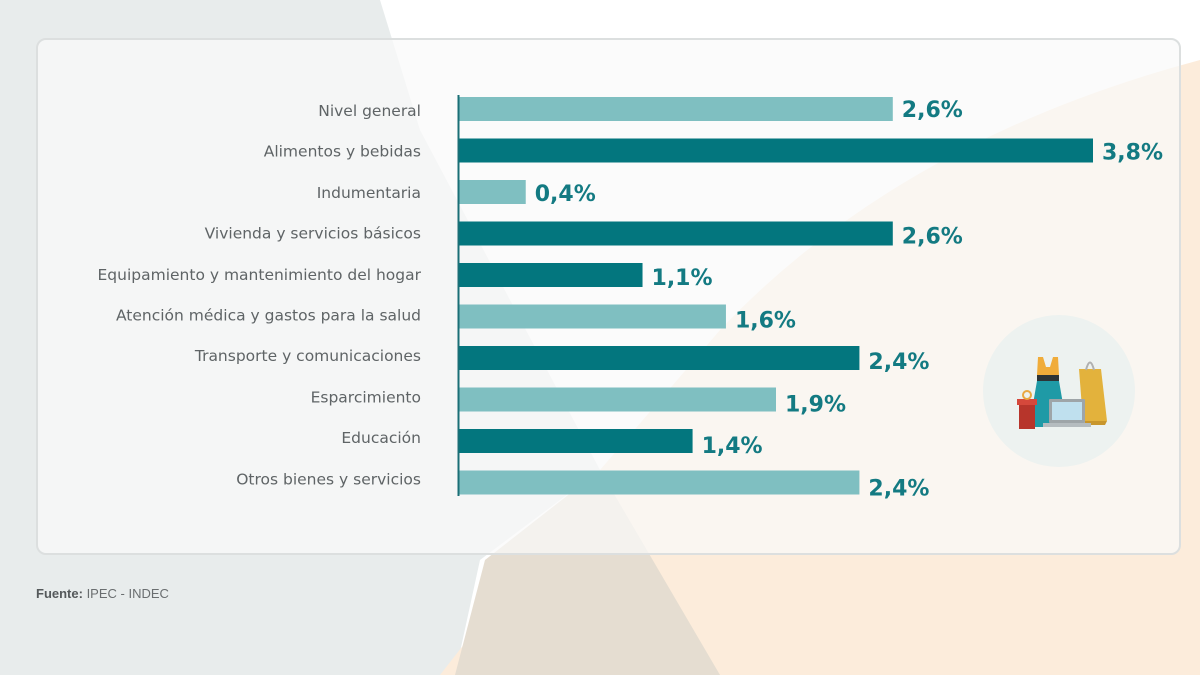 This screenshot has height=675, width=1200. I want to click on category-label: Otros bienes y servicios, so click(328, 480).